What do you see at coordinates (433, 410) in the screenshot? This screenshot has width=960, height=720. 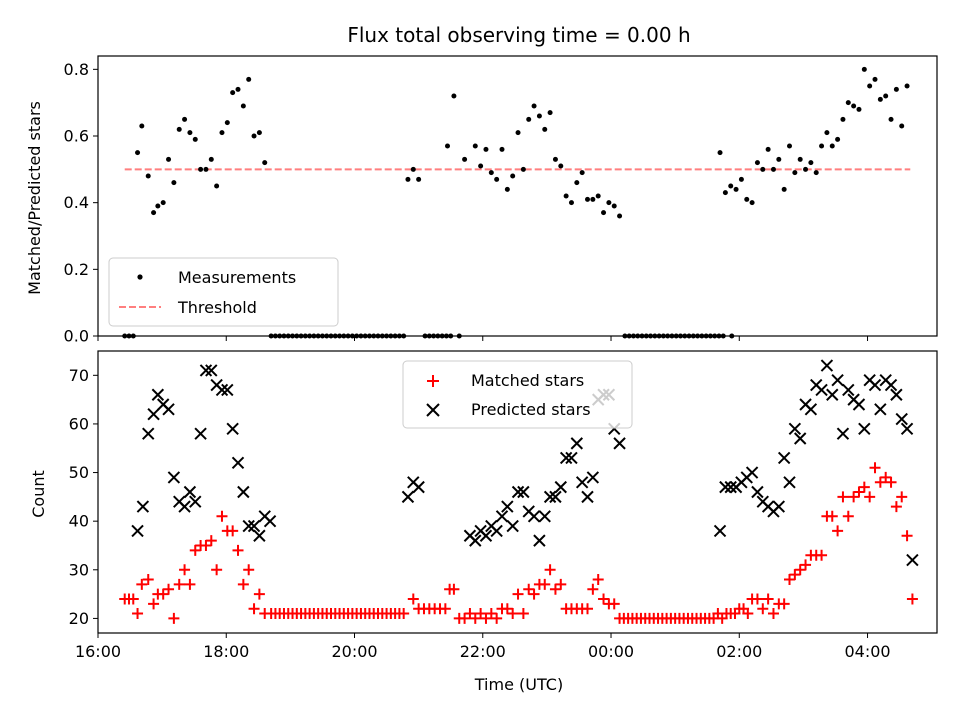 I see `legend-predicted-marker` at bounding box center [433, 410].